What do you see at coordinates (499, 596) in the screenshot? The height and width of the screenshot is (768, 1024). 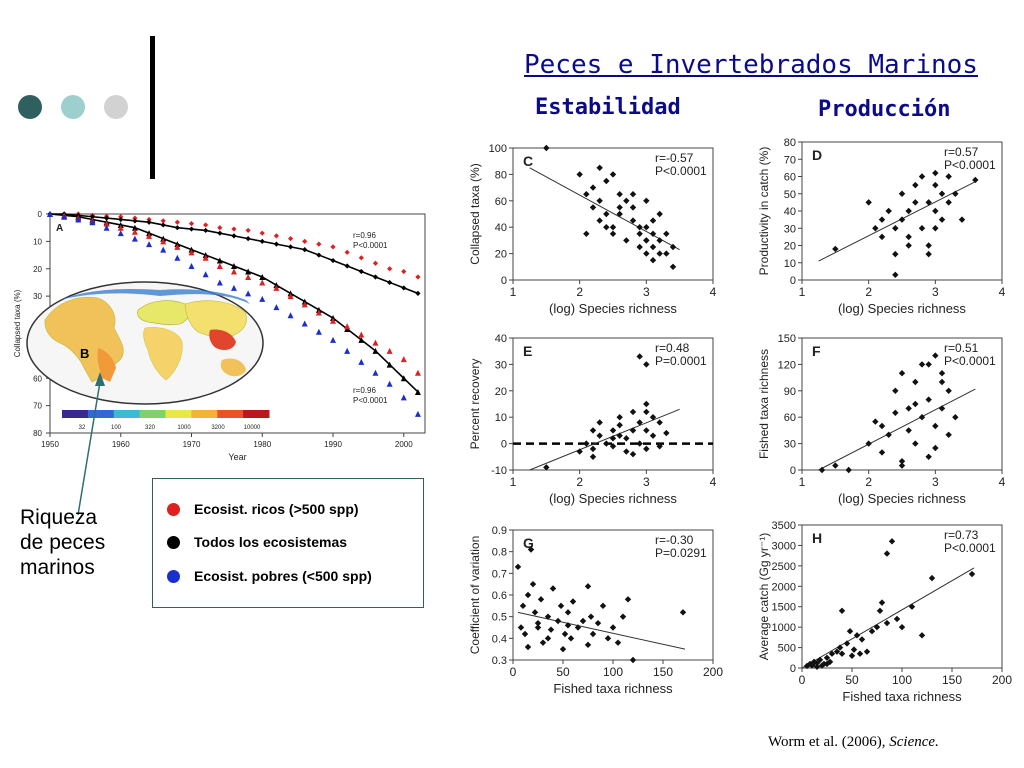 I see `y-tick-label: 0.6` at bounding box center [499, 596].